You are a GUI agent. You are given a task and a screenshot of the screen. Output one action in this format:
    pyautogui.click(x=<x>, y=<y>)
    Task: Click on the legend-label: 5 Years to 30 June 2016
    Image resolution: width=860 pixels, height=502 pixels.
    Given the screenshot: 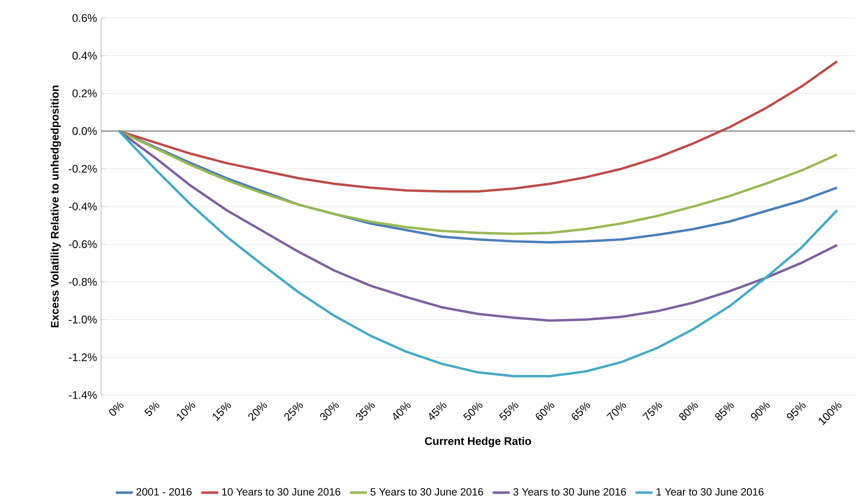 What is the action you would take?
    pyautogui.click(x=427, y=492)
    